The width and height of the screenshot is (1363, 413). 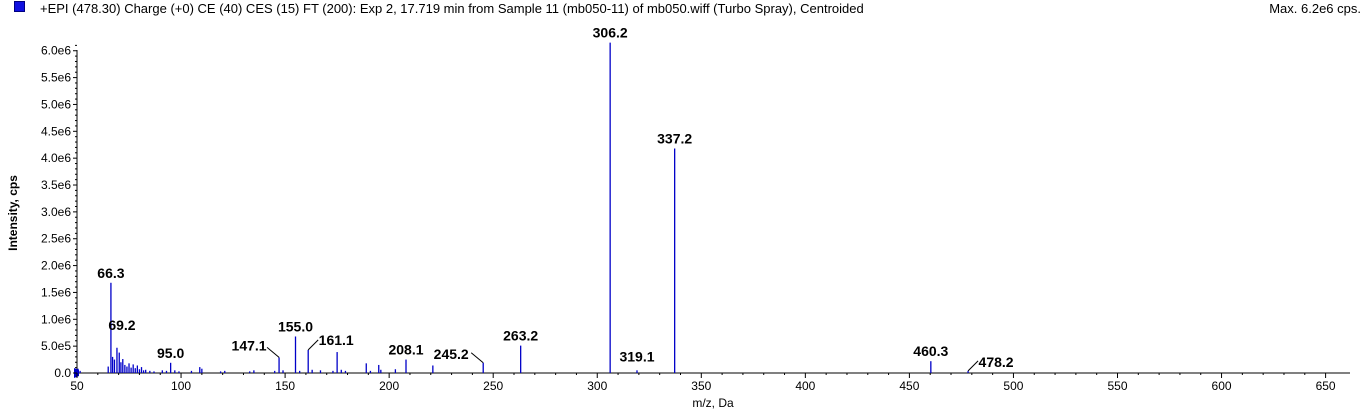 What do you see at coordinates (62, 373) in the screenshot?
I see `y-tick-label: 0.0` at bounding box center [62, 373].